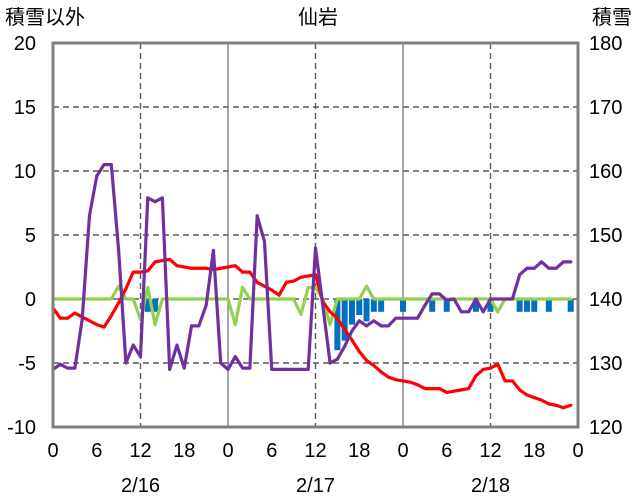  Describe the element at coordinates (577, 451) in the screenshot. I see `x-tick-label: 0` at that location.